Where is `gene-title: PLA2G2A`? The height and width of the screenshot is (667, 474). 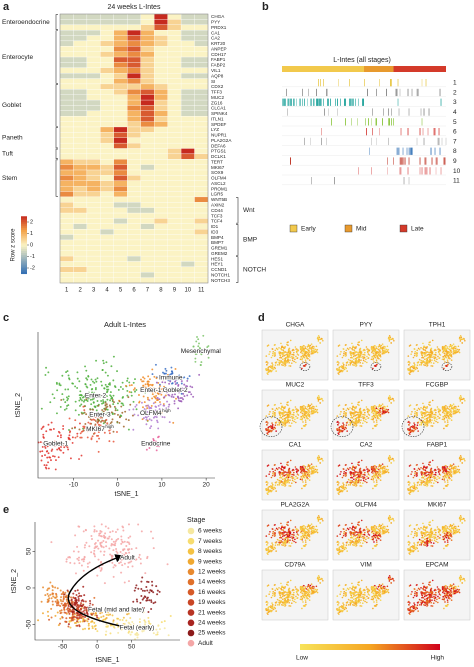 gene-title: PLA2G2A is located at coordinates (296, 505).